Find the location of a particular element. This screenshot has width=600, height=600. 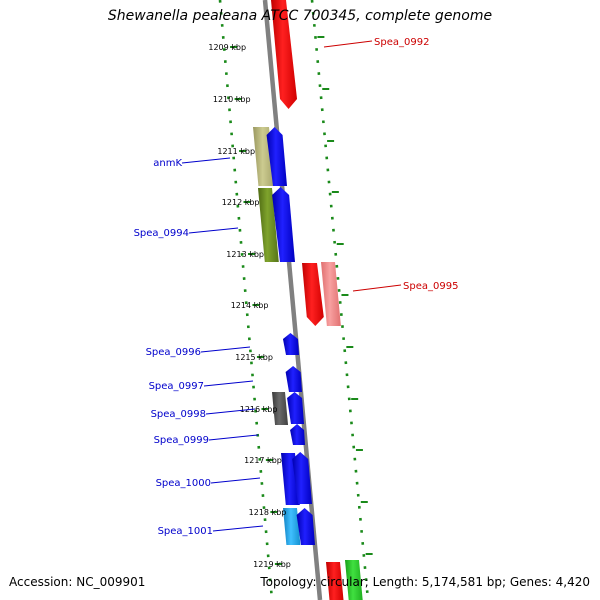

gene-arrow-anmk-blue is located at coordinates (276, 156).